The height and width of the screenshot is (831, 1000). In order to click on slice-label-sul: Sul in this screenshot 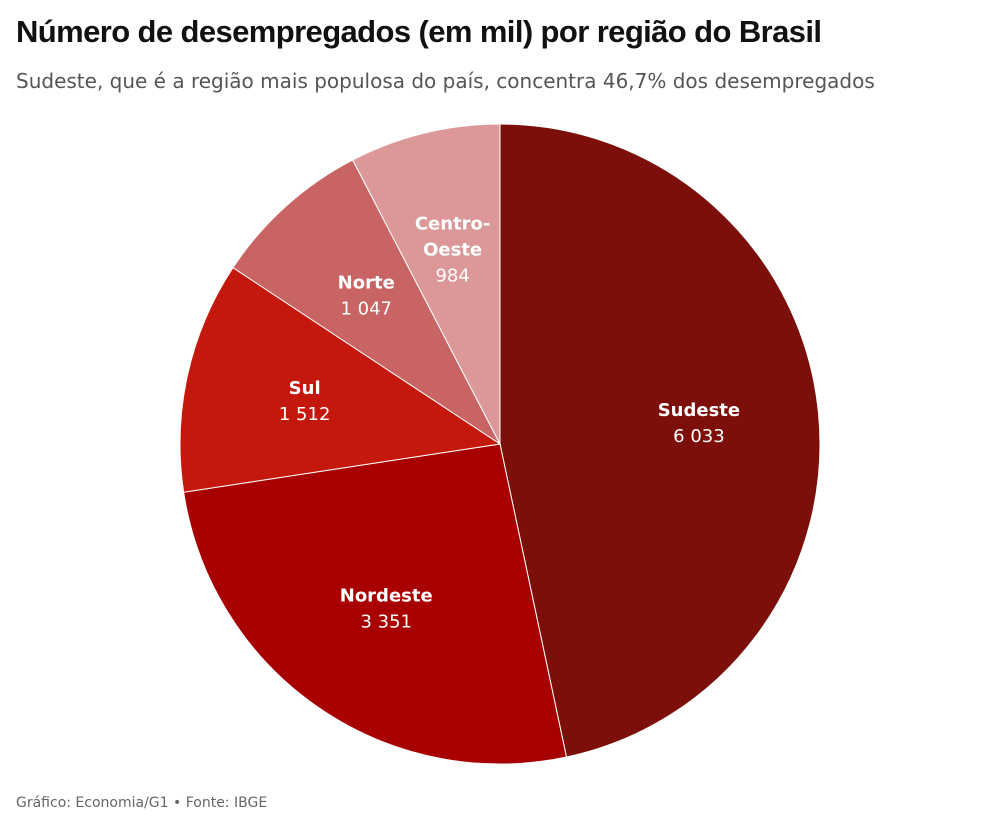, I will do `click(305, 388)`.